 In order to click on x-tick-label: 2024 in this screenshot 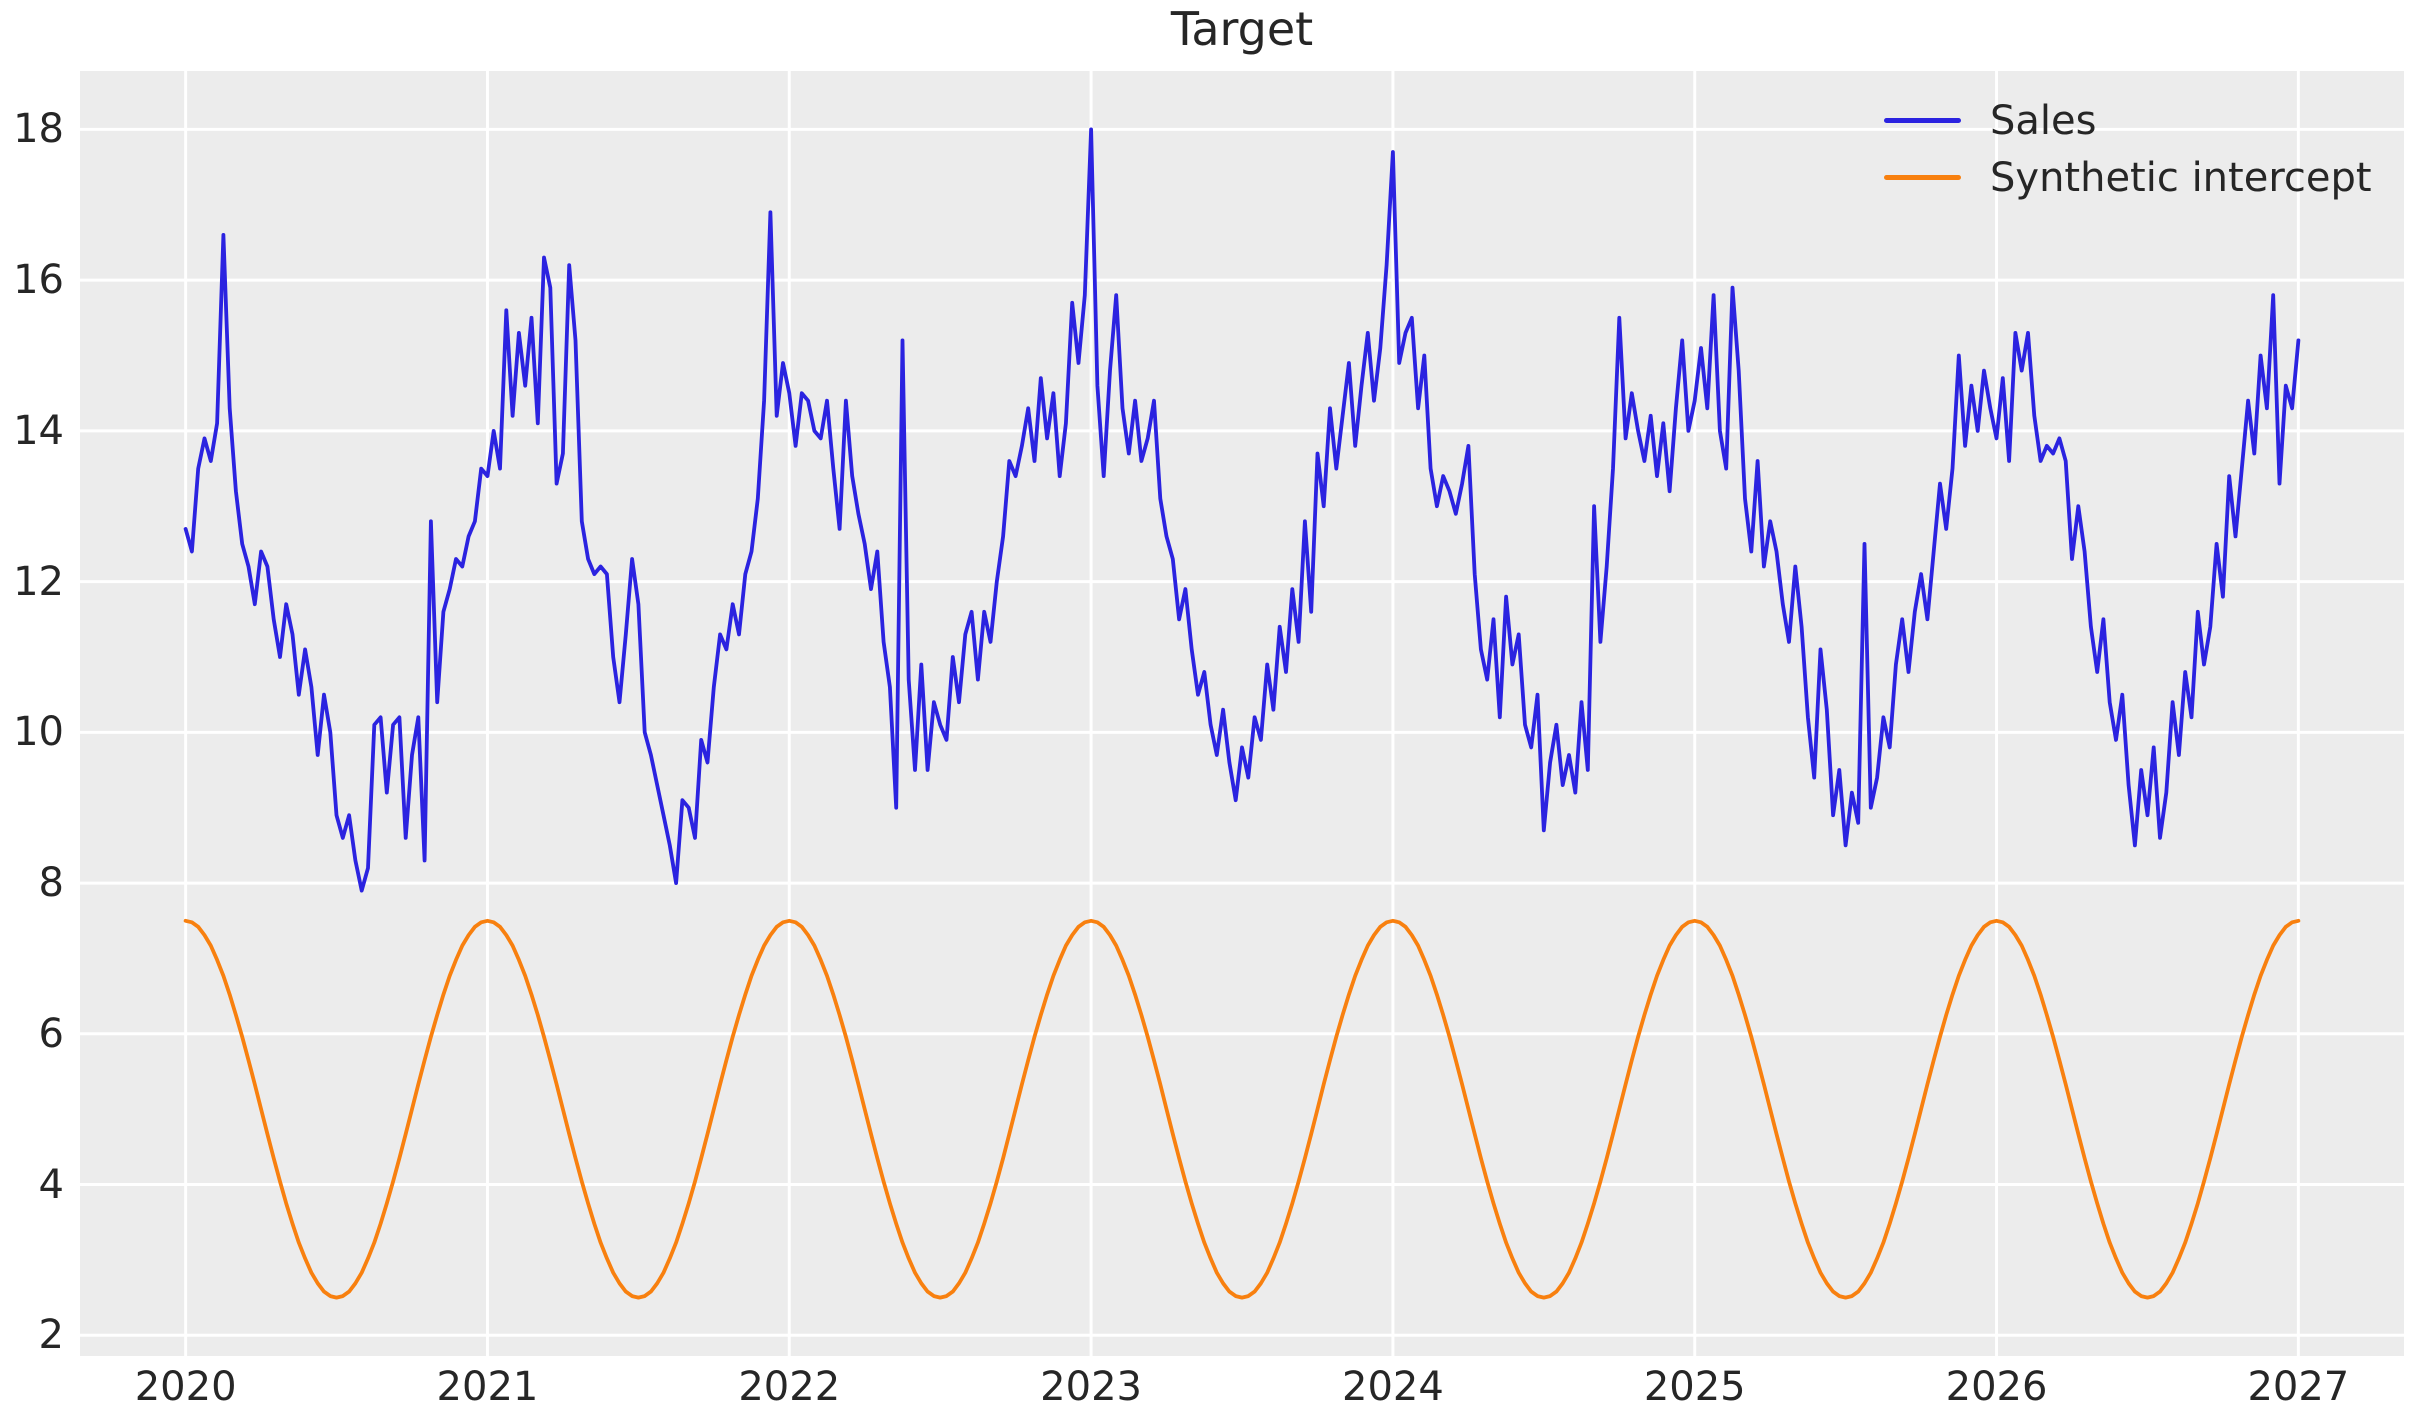, I will do `click(1393, 1387)`.